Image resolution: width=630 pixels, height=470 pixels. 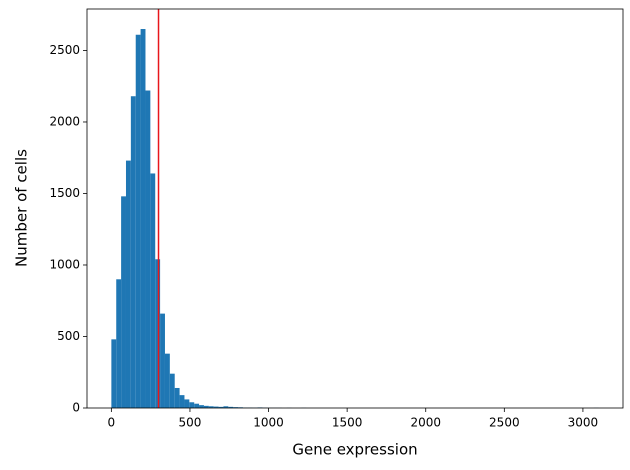 I want to click on x-tick-label: 2000, so click(x=425, y=423).